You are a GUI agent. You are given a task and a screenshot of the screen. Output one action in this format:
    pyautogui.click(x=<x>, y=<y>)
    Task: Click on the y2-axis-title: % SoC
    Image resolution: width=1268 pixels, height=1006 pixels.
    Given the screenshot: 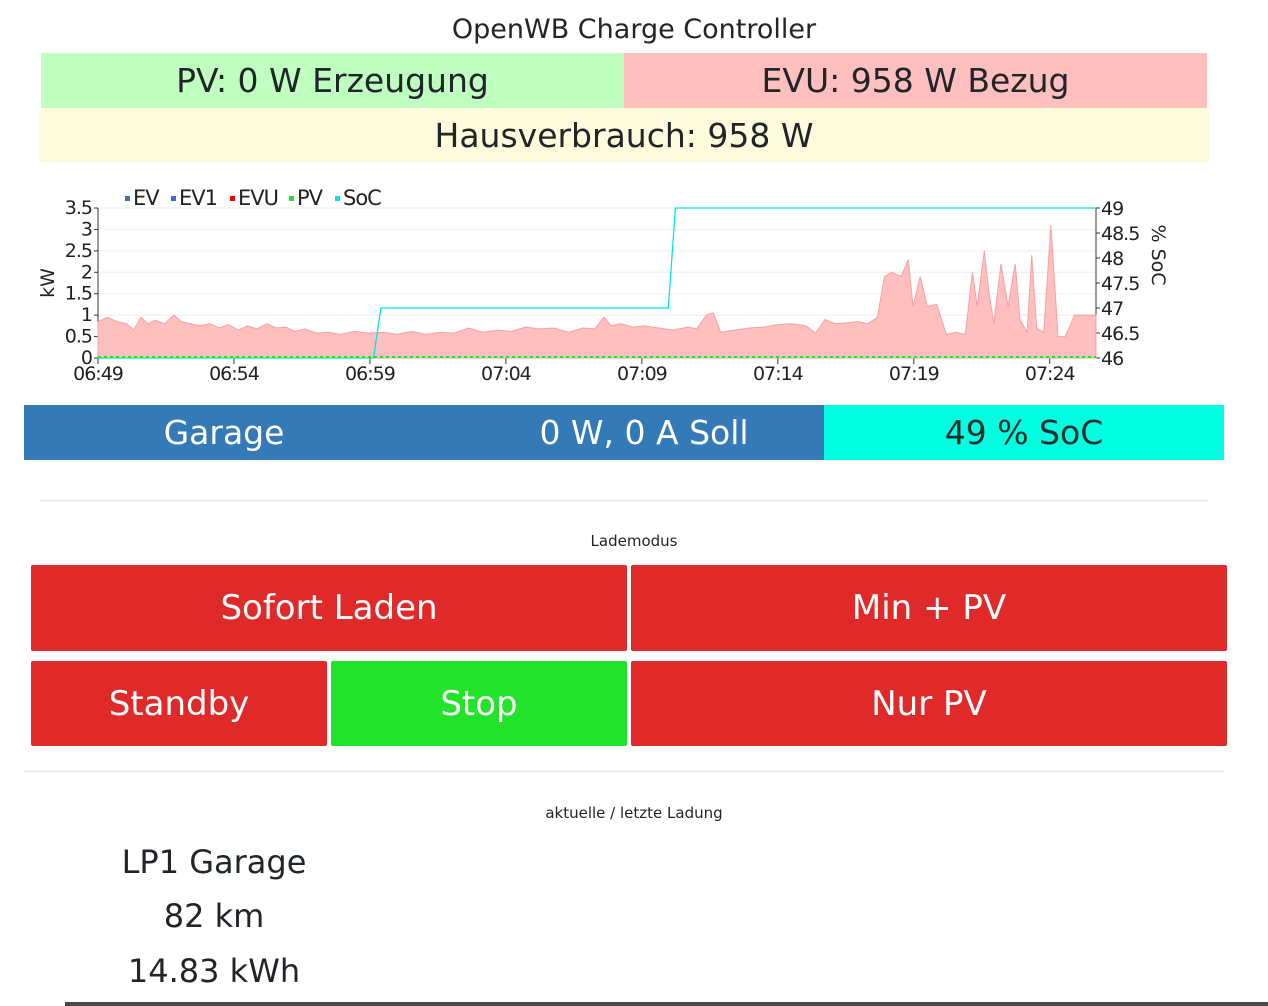 What is the action you would take?
    pyautogui.click(x=1158, y=254)
    